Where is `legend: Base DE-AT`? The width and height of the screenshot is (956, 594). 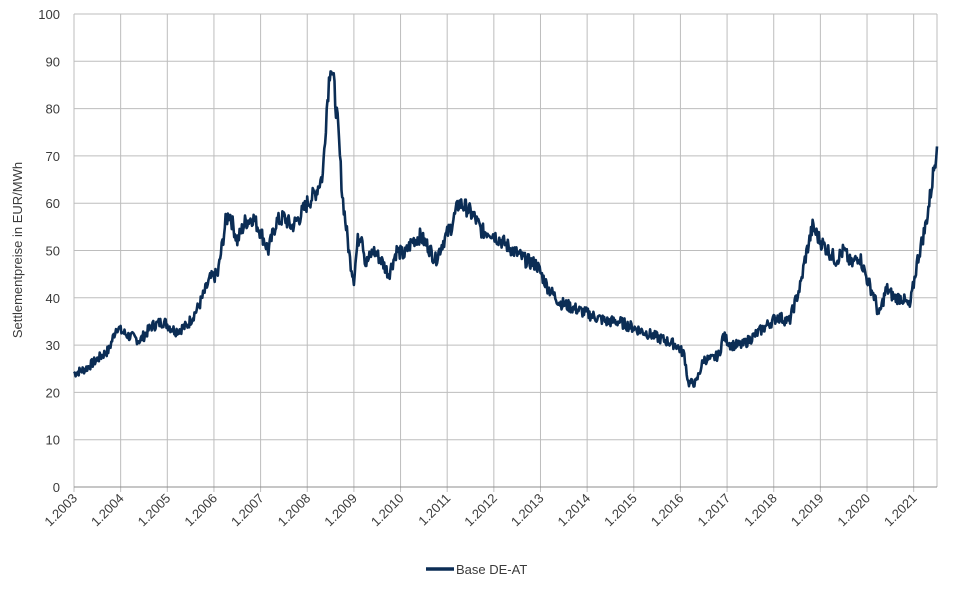
legend: Base DE-AT is located at coordinates (476, 569).